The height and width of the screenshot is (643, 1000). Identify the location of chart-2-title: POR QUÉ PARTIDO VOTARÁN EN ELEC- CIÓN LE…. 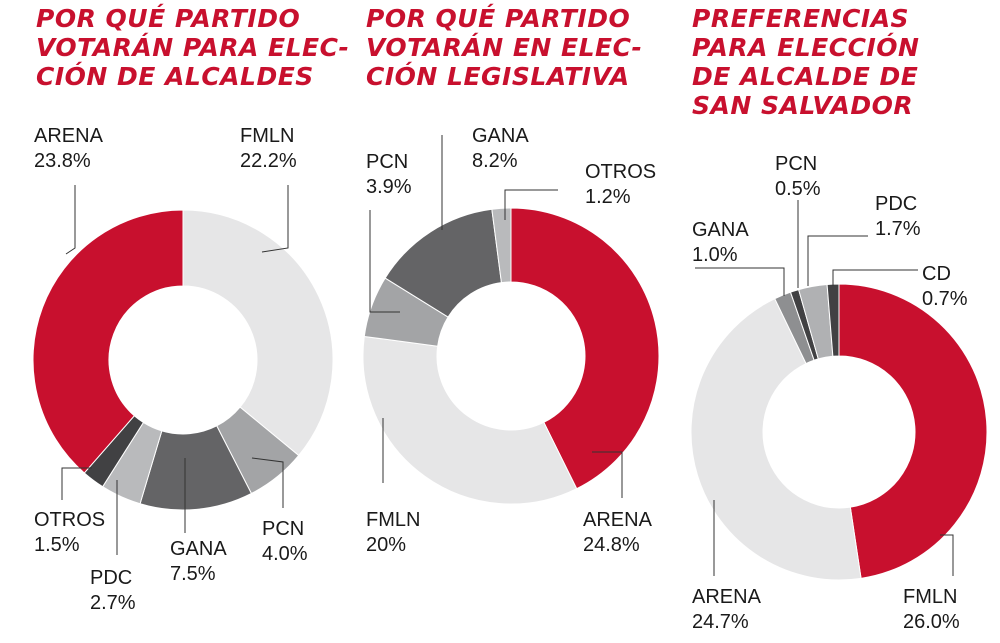
(504, 47).